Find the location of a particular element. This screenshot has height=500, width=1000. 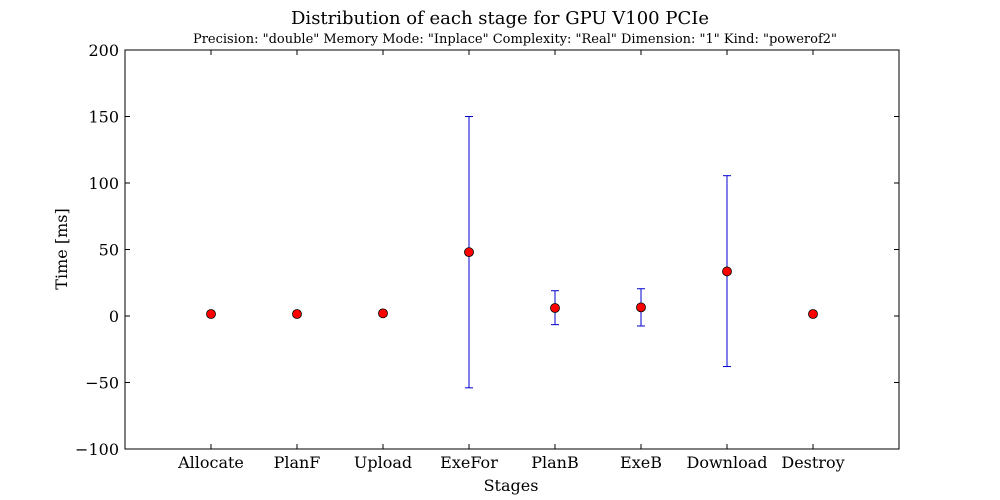

y-tick-label: 200 is located at coordinates (103, 50).